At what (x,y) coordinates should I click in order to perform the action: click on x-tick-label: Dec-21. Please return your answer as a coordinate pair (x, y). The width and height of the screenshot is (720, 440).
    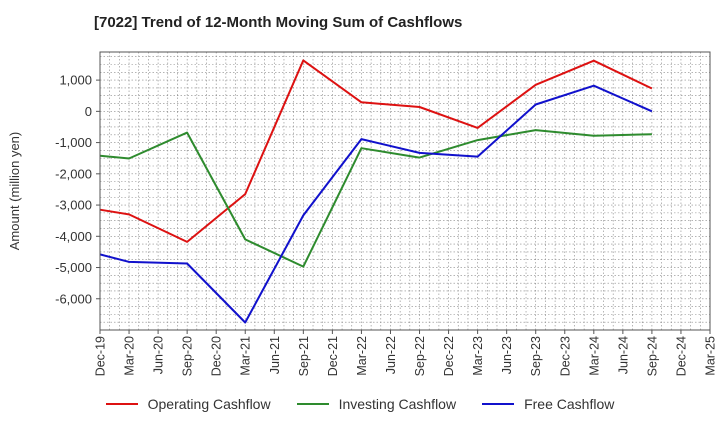
    Looking at the image, I should click on (333, 356).